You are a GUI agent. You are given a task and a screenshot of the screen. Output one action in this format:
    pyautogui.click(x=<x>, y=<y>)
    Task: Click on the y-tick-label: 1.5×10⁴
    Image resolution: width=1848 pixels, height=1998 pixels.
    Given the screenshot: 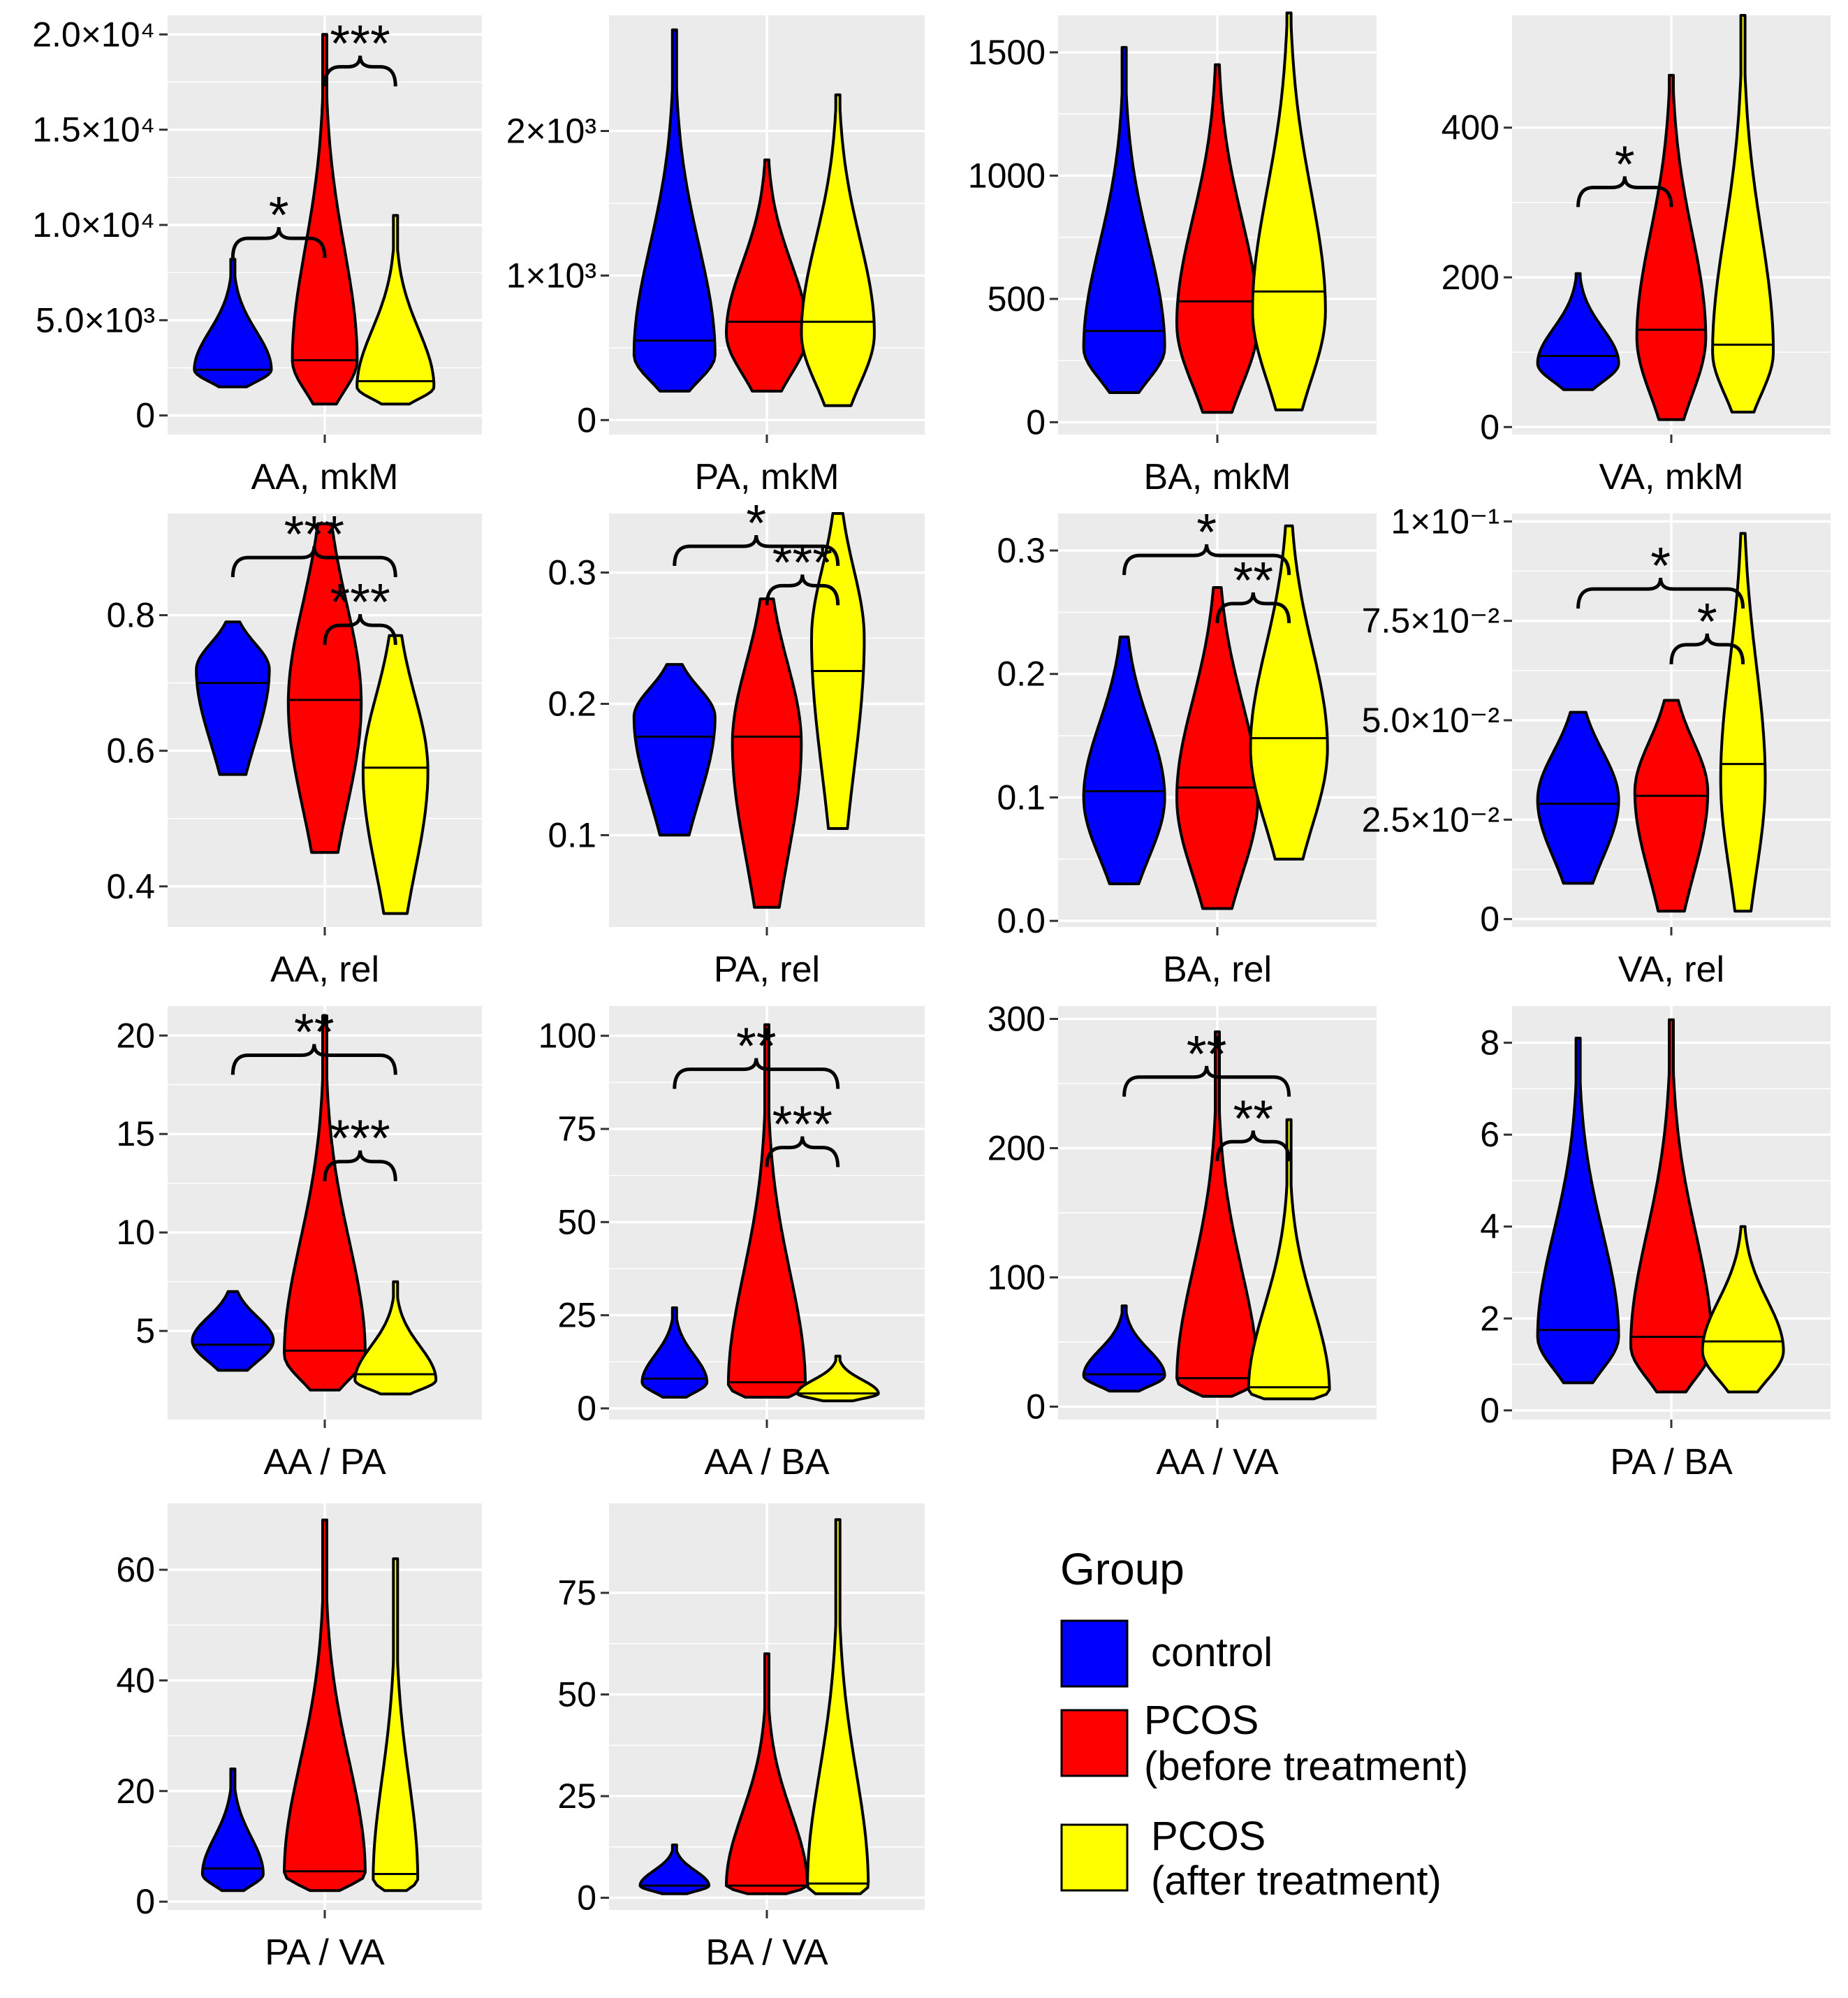 What is the action you would take?
    pyautogui.click(x=93, y=130)
    